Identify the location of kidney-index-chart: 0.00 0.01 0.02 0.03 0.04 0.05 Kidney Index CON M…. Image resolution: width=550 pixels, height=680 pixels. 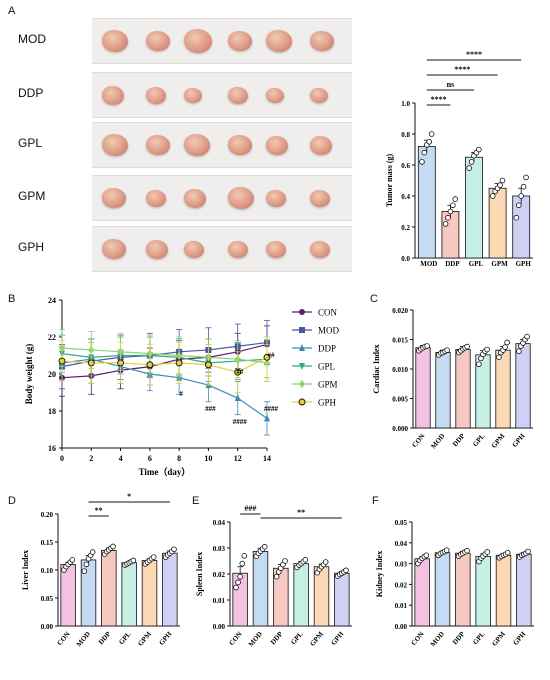
(454, 583).